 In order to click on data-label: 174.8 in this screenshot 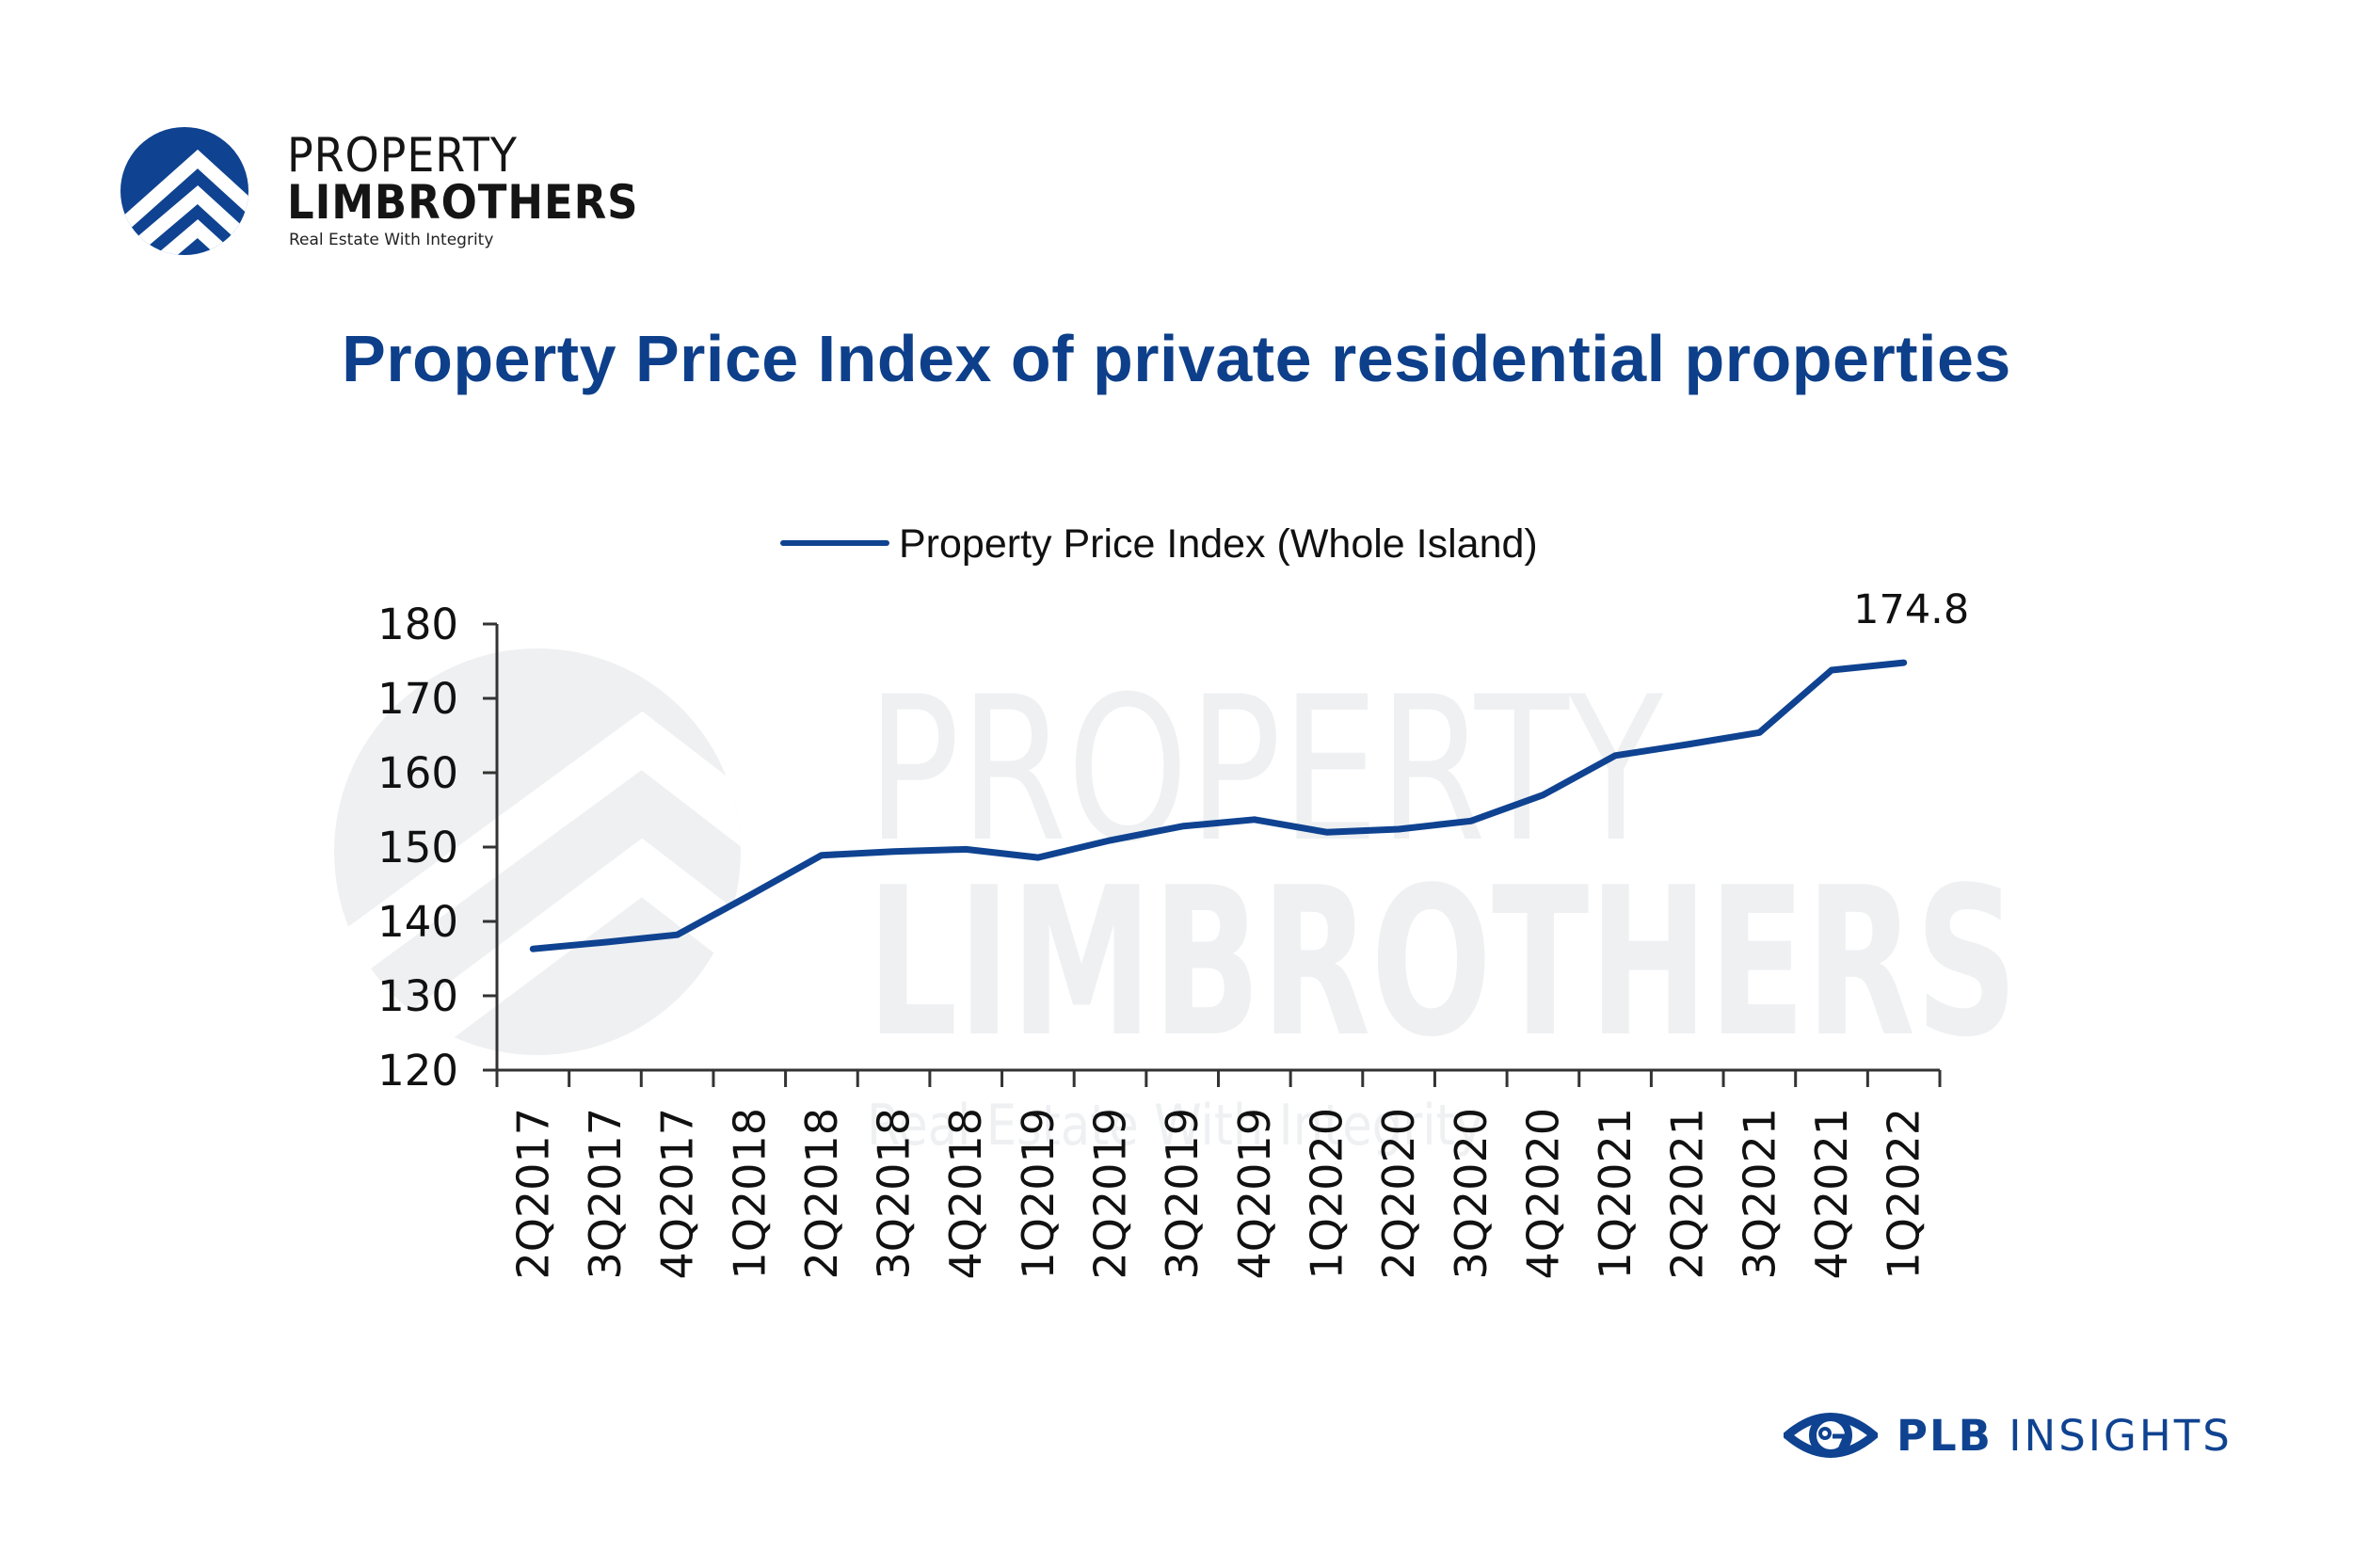, I will do `click(1911, 609)`.